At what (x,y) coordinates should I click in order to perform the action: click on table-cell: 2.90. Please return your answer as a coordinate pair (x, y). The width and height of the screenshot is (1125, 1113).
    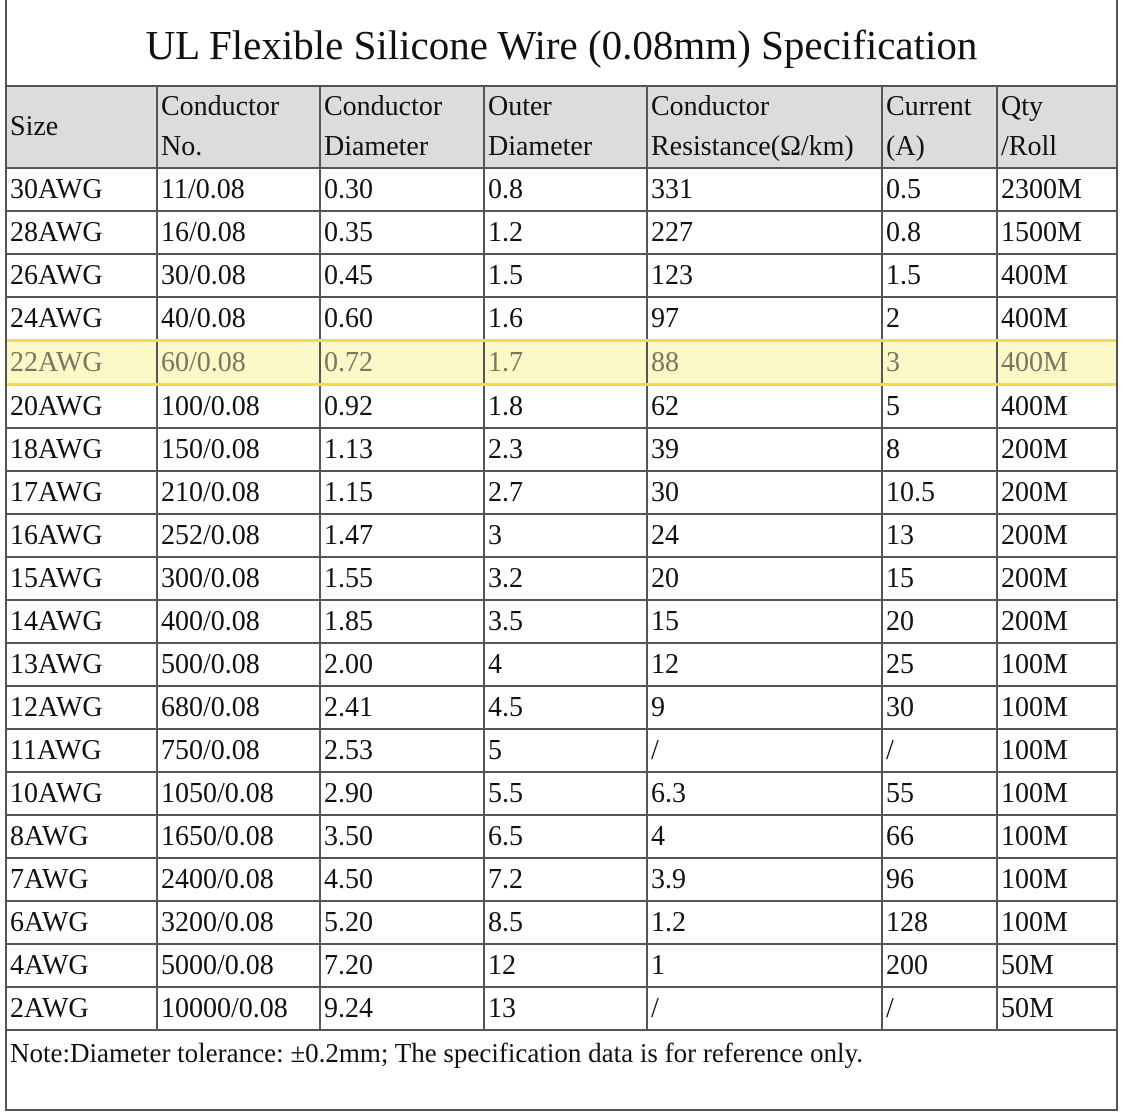
    Looking at the image, I should click on (402, 793).